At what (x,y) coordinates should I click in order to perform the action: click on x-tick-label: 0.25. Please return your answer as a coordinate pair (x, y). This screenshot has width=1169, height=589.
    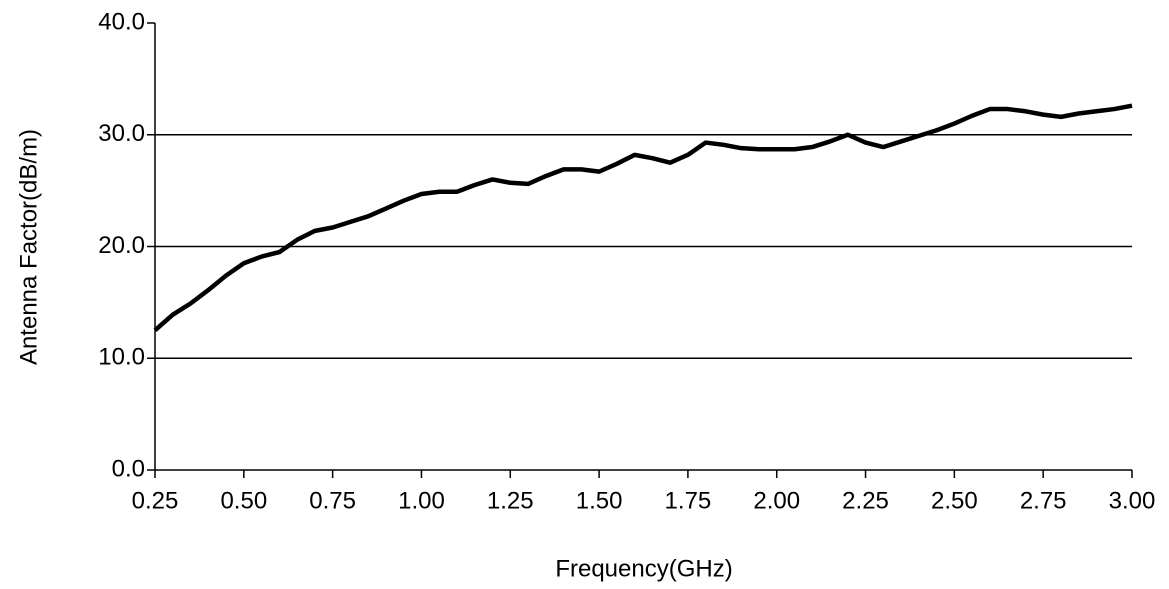
    Looking at the image, I should click on (155, 500).